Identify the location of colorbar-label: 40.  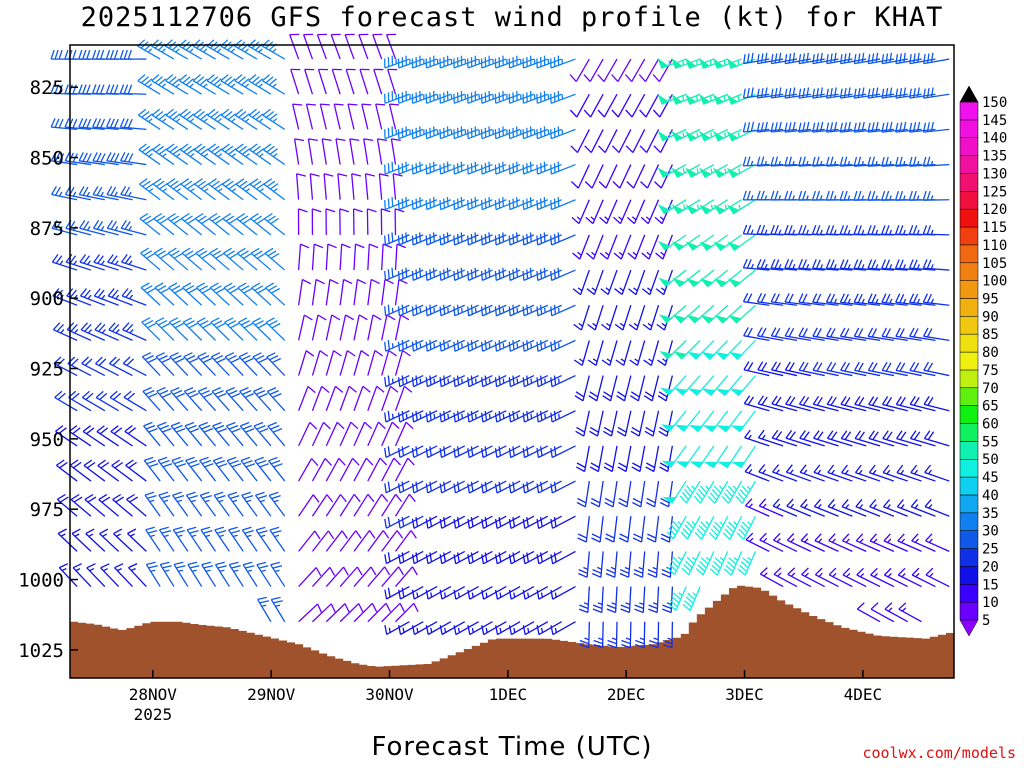
(990, 496).